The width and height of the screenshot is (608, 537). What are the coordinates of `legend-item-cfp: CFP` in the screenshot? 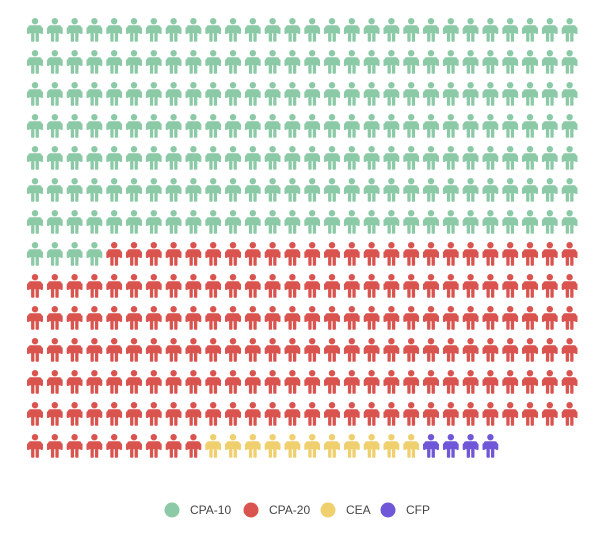 It's located at (405, 510).